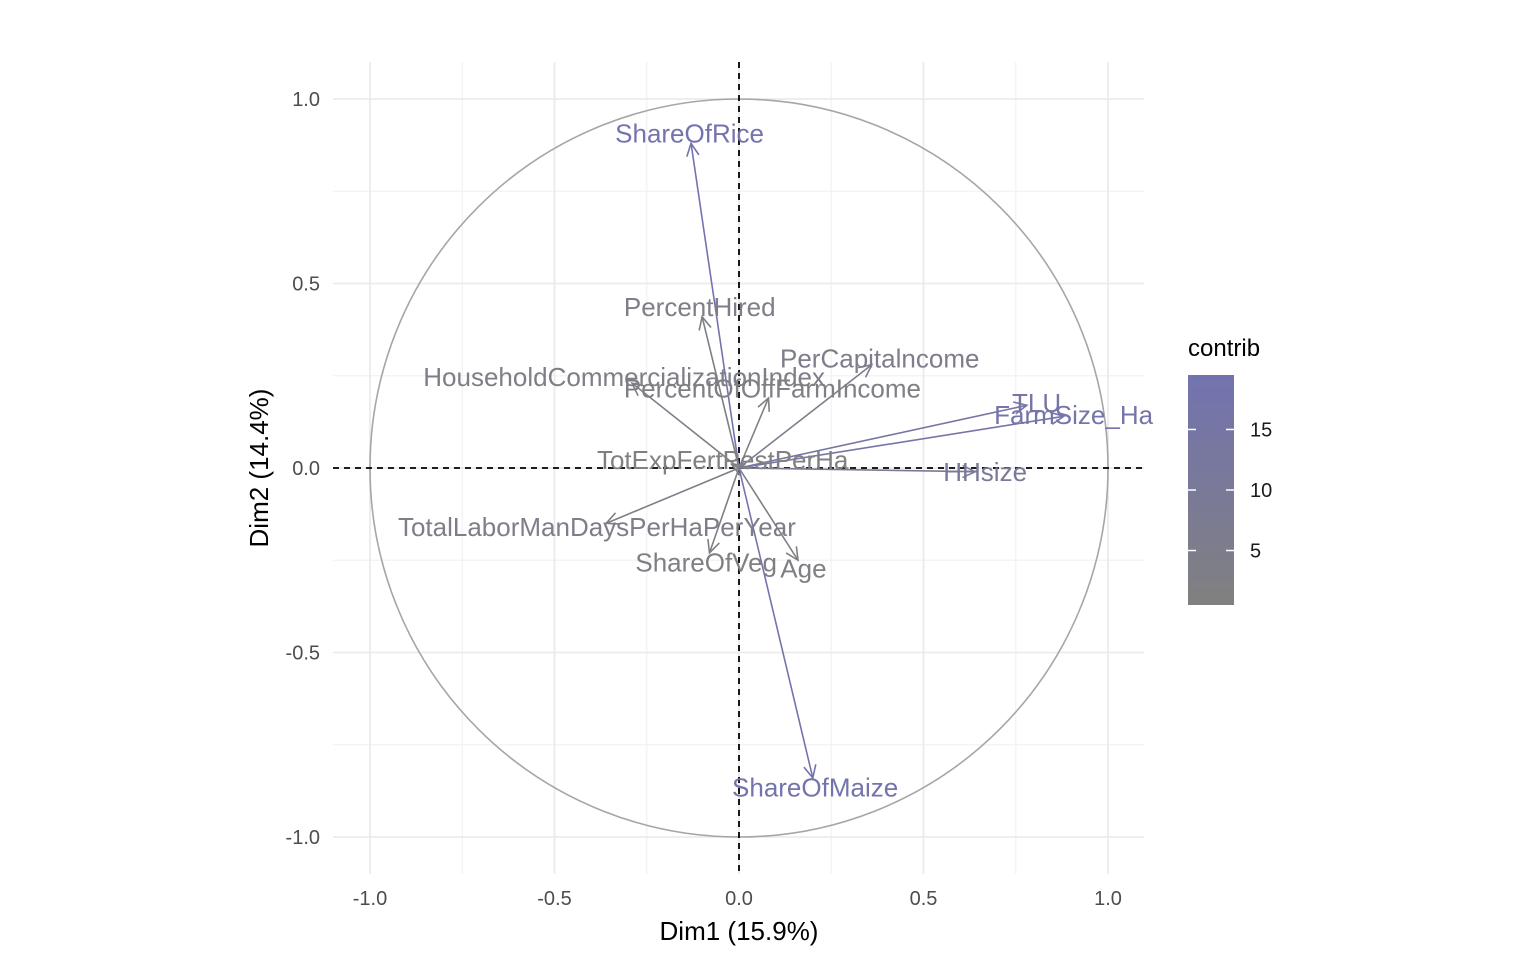 This screenshot has height=960, width=1536. What do you see at coordinates (879, 359) in the screenshot?
I see `variable-label: PerCapitalncome` at bounding box center [879, 359].